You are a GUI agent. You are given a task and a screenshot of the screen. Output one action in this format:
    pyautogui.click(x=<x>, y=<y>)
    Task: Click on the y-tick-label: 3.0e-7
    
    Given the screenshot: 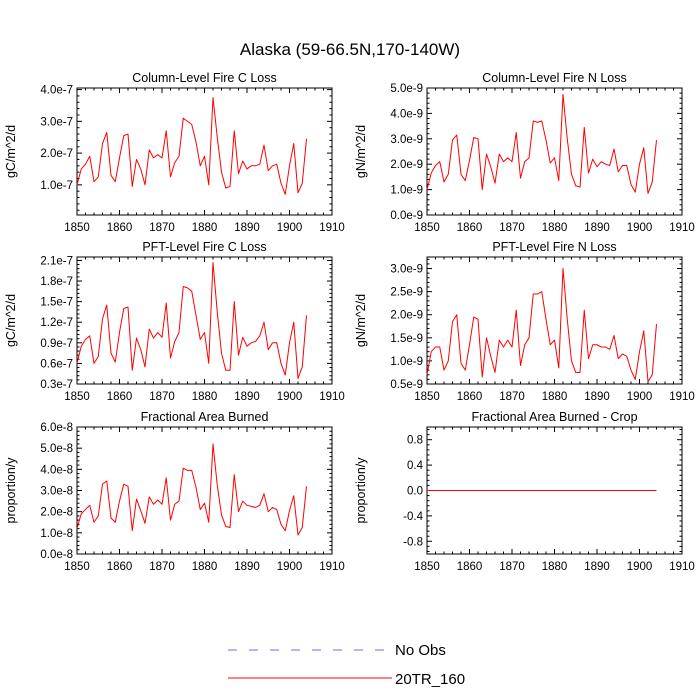 What is the action you would take?
    pyautogui.click(x=56, y=122)
    